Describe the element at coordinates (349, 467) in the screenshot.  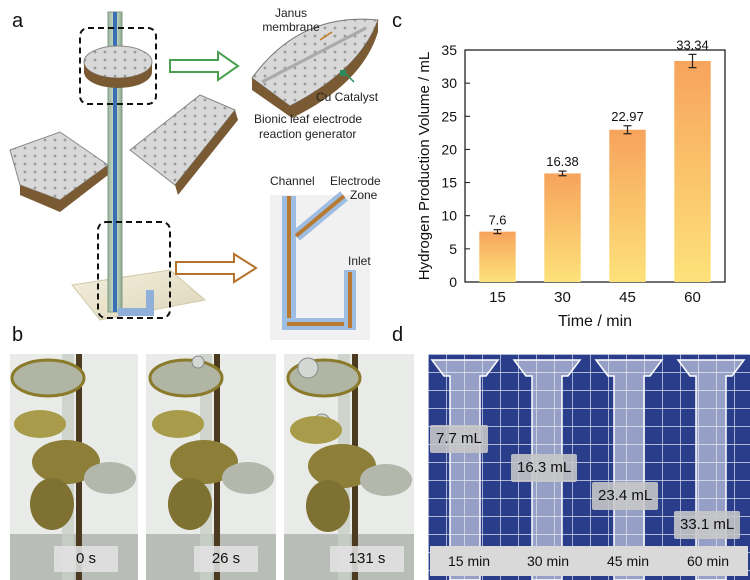
I see `leaf-photo-131s` at that location.